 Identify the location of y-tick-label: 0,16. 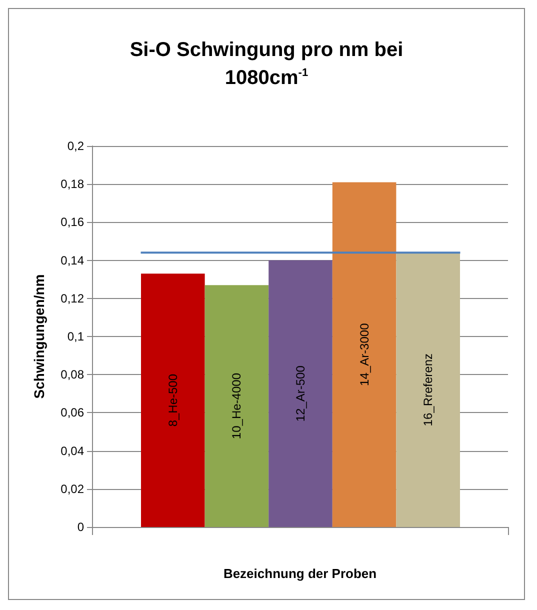
(72, 222).